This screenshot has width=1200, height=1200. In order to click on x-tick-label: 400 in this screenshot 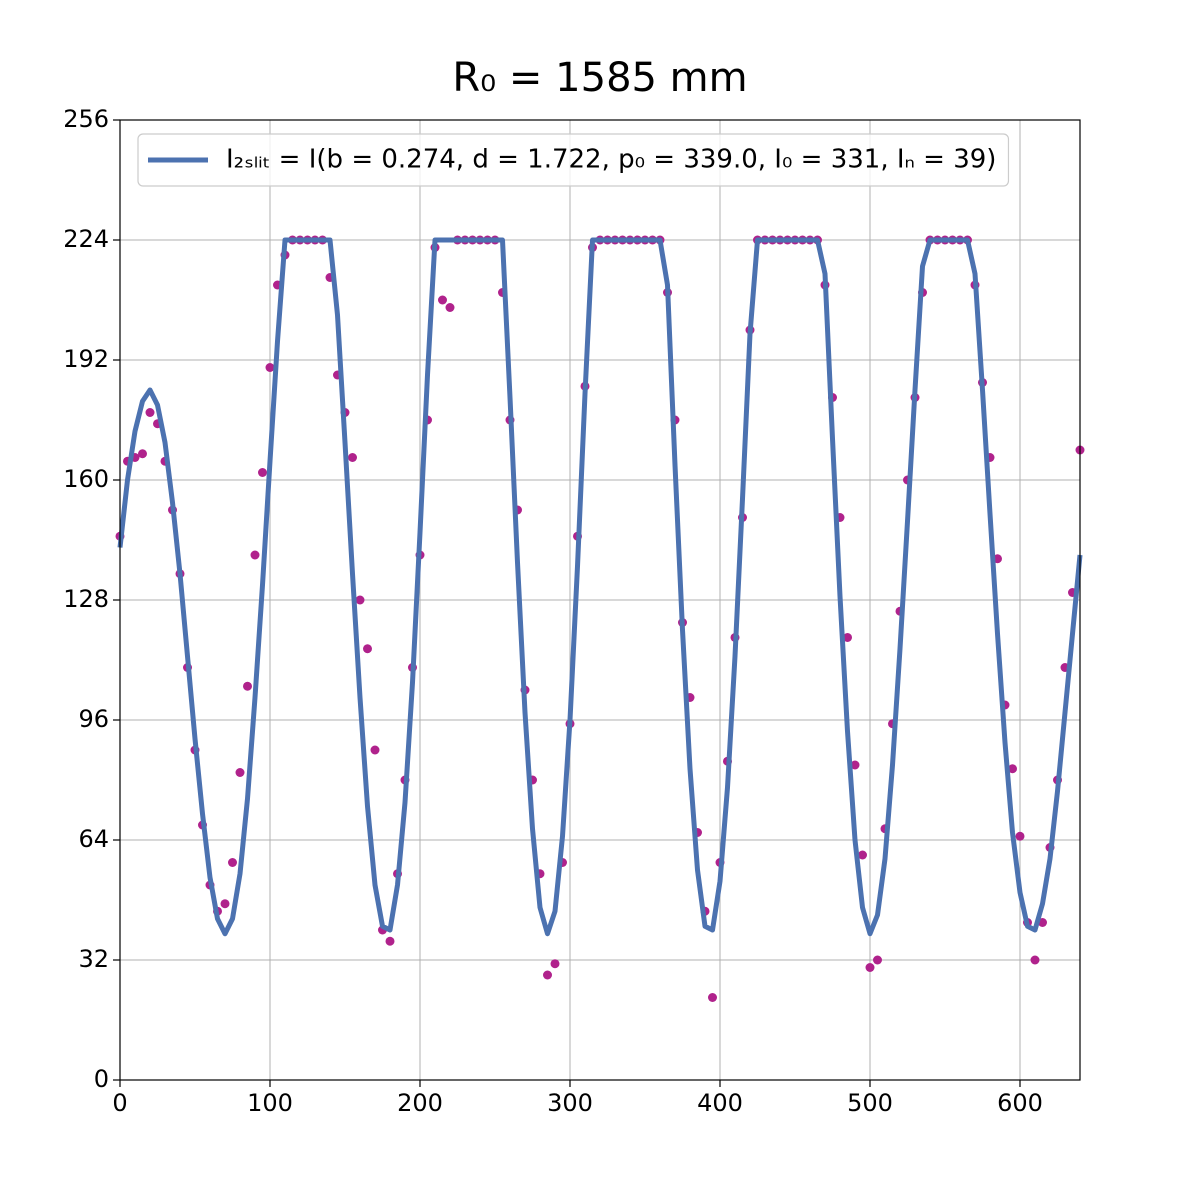, I will do `click(720, 1103)`.